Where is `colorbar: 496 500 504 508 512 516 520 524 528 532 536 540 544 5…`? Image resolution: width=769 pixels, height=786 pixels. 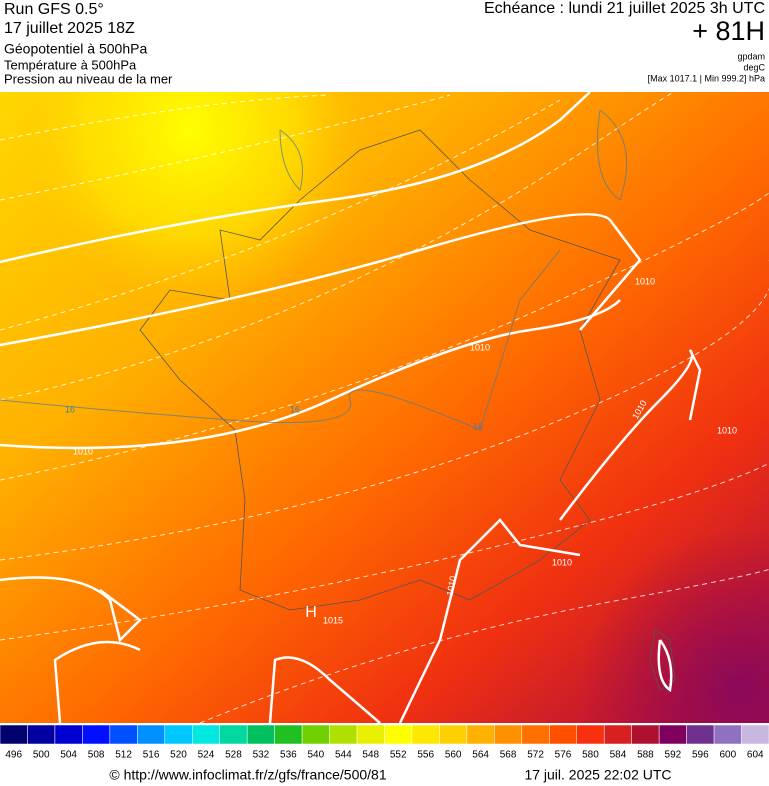
colorbar: 496 500 504 508 512 516 520 524 528 532 536 540 544 5… is located at coordinates (384, 742).